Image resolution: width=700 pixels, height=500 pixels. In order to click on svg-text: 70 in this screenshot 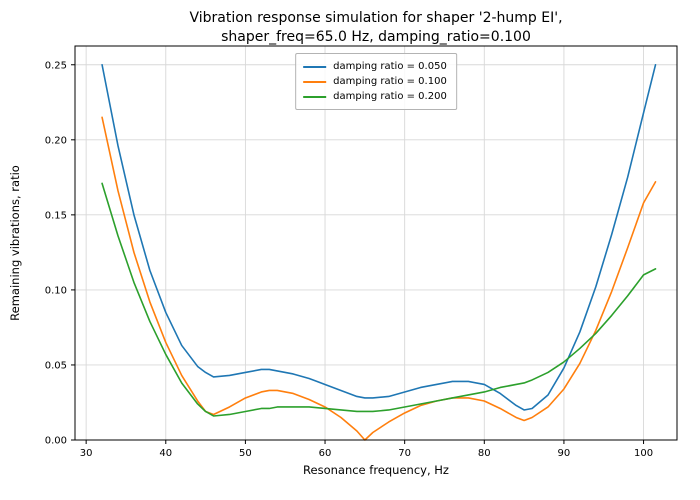, I will do `click(404, 453)`.